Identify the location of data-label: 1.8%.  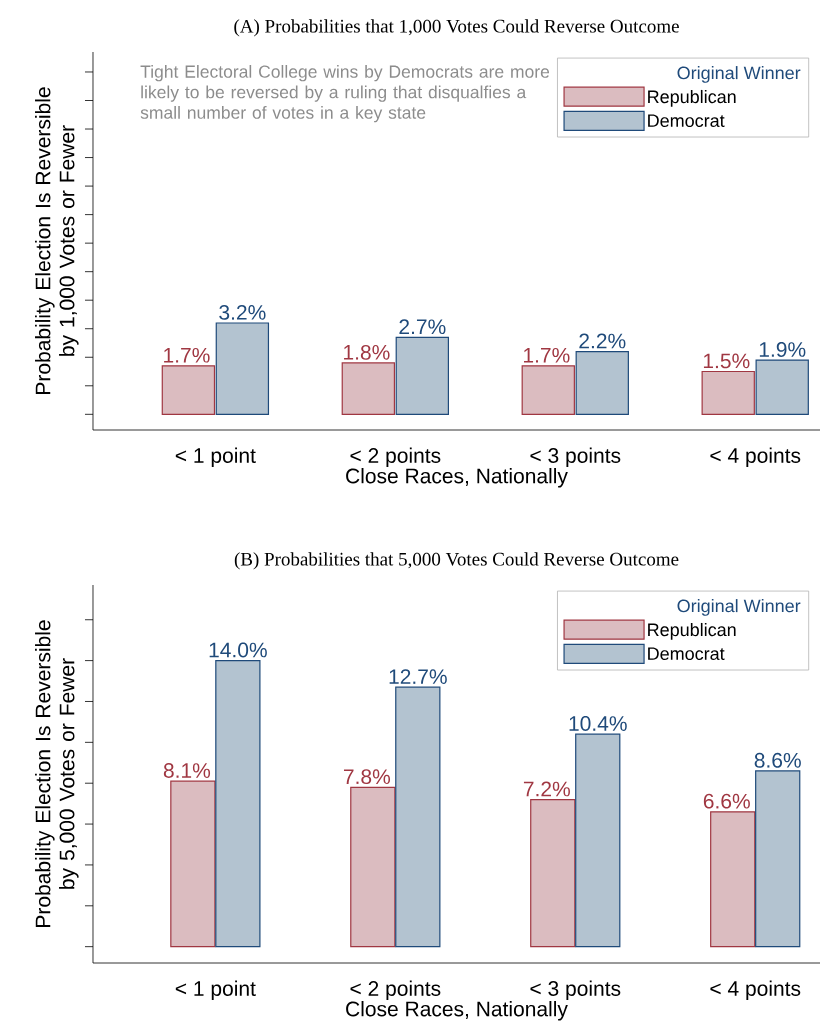
(367, 352).